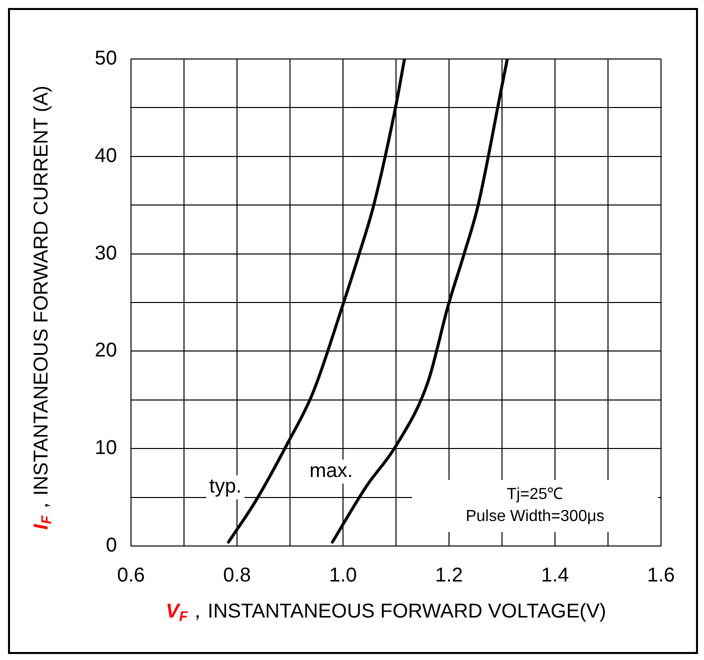 The height and width of the screenshot is (660, 704). What do you see at coordinates (535, 495) in the screenshot?
I see `annotation: Tj=25℃` at bounding box center [535, 495].